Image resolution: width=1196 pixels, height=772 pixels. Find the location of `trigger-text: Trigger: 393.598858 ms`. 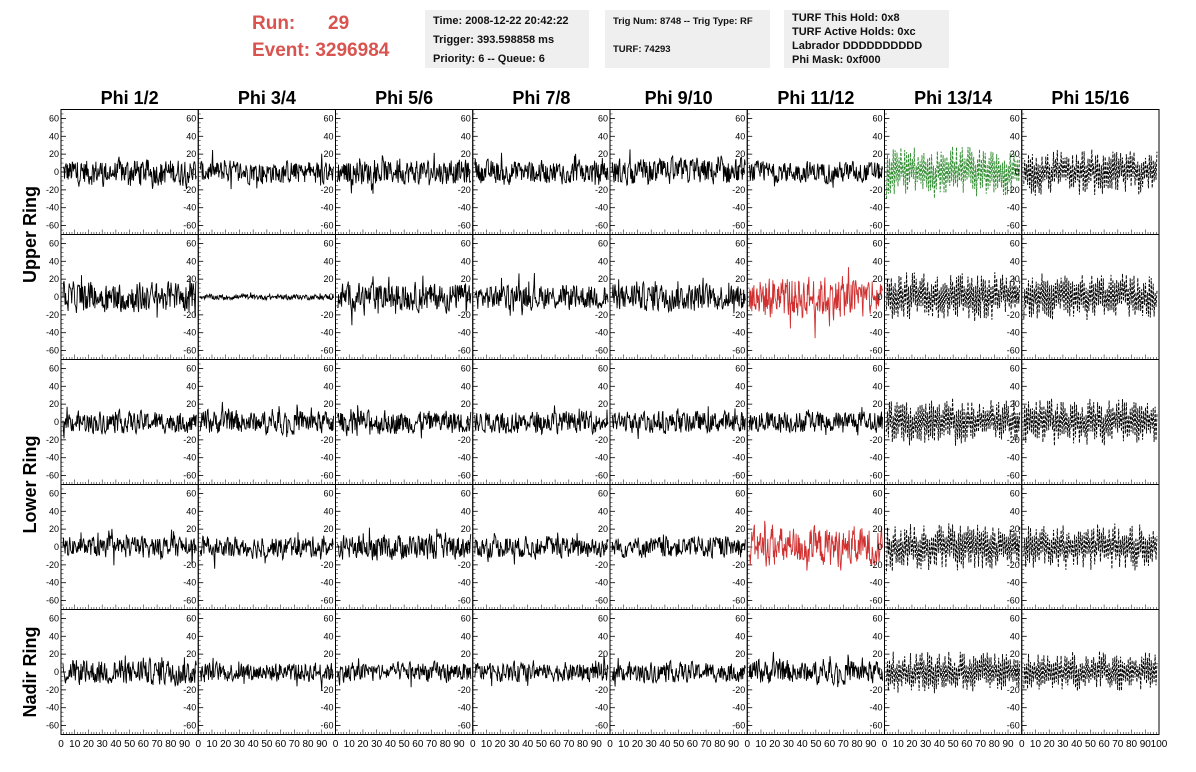

trigger-text: Trigger: 393.598858 ms is located at coordinates (494, 40).